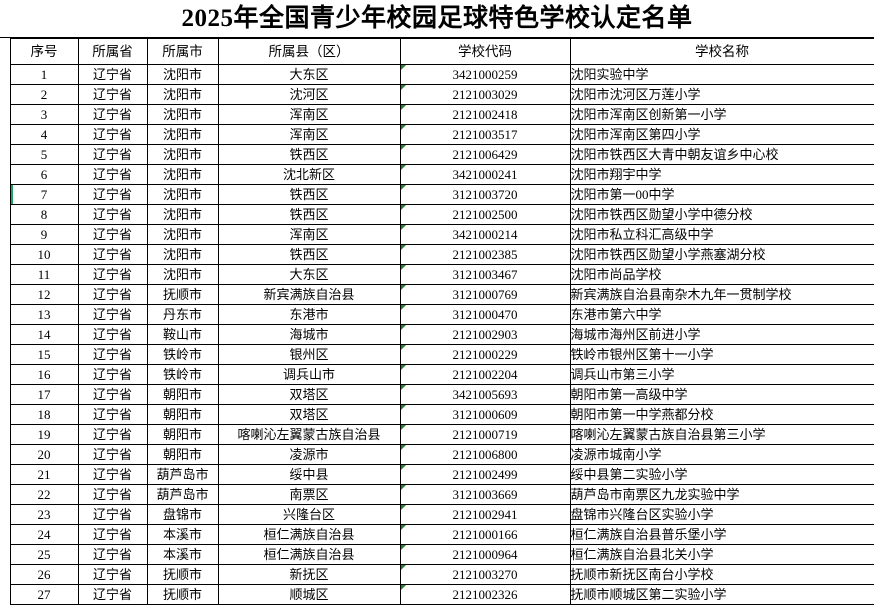 The width and height of the screenshot is (874, 605). What do you see at coordinates (44, 434) in the screenshot?
I see `cell-index: 19` at bounding box center [44, 434].